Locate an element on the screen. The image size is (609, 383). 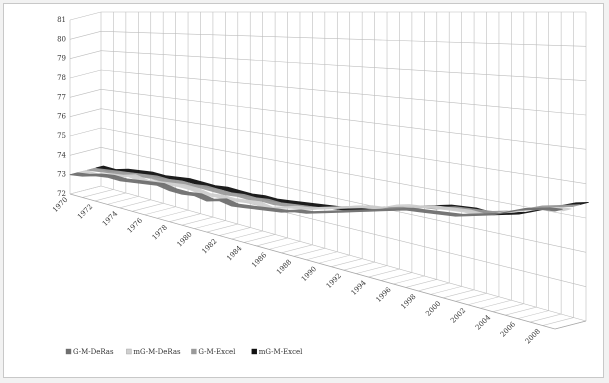
x-tick-label: 1976 is located at coordinates (135, 225).